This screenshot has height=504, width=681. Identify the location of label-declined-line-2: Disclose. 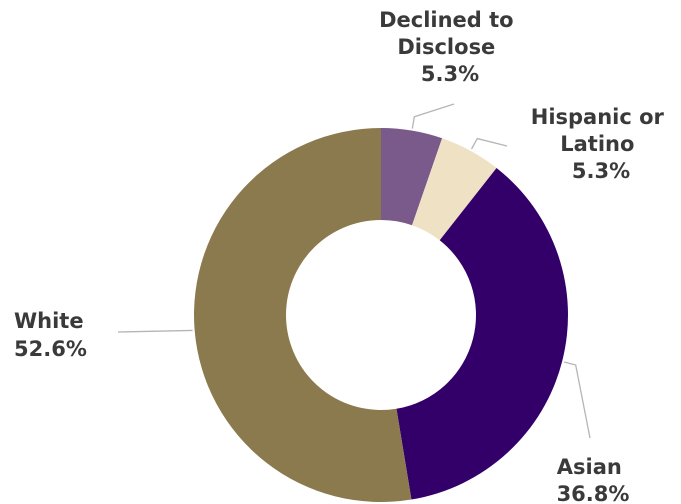
(446, 47).